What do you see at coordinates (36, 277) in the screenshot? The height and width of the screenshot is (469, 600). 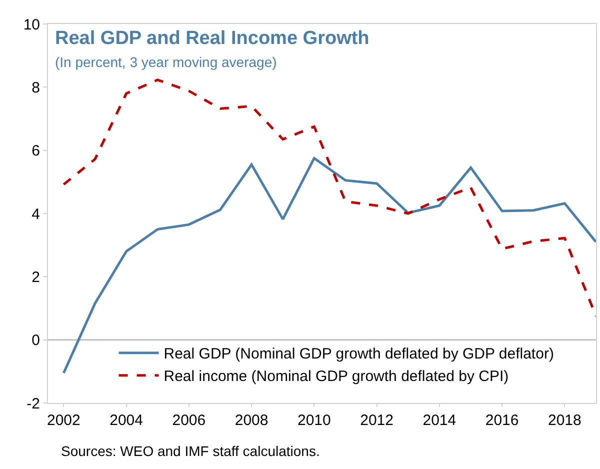 I see `y-tick-label: 2` at bounding box center [36, 277].